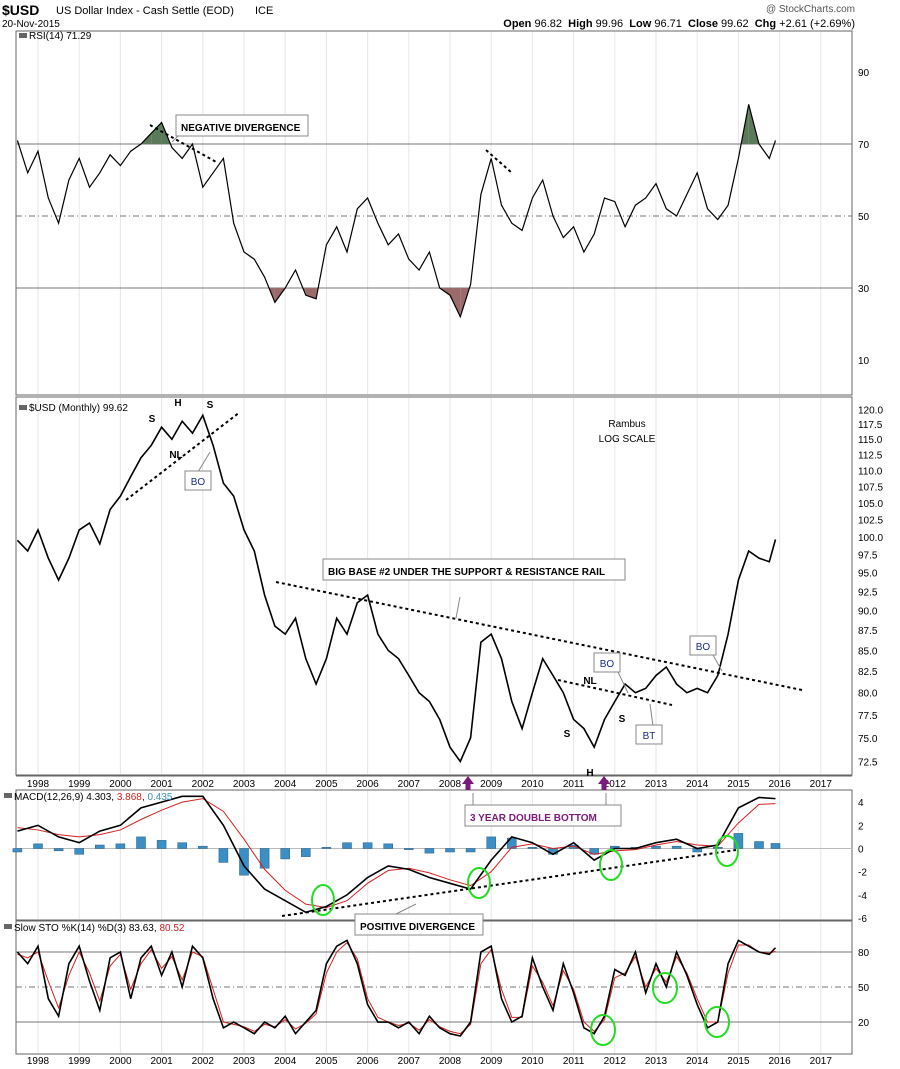 The height and width of the screenshot is (1069, 900). I want to click on year-tick-label: 2010, so click(532, 1061).